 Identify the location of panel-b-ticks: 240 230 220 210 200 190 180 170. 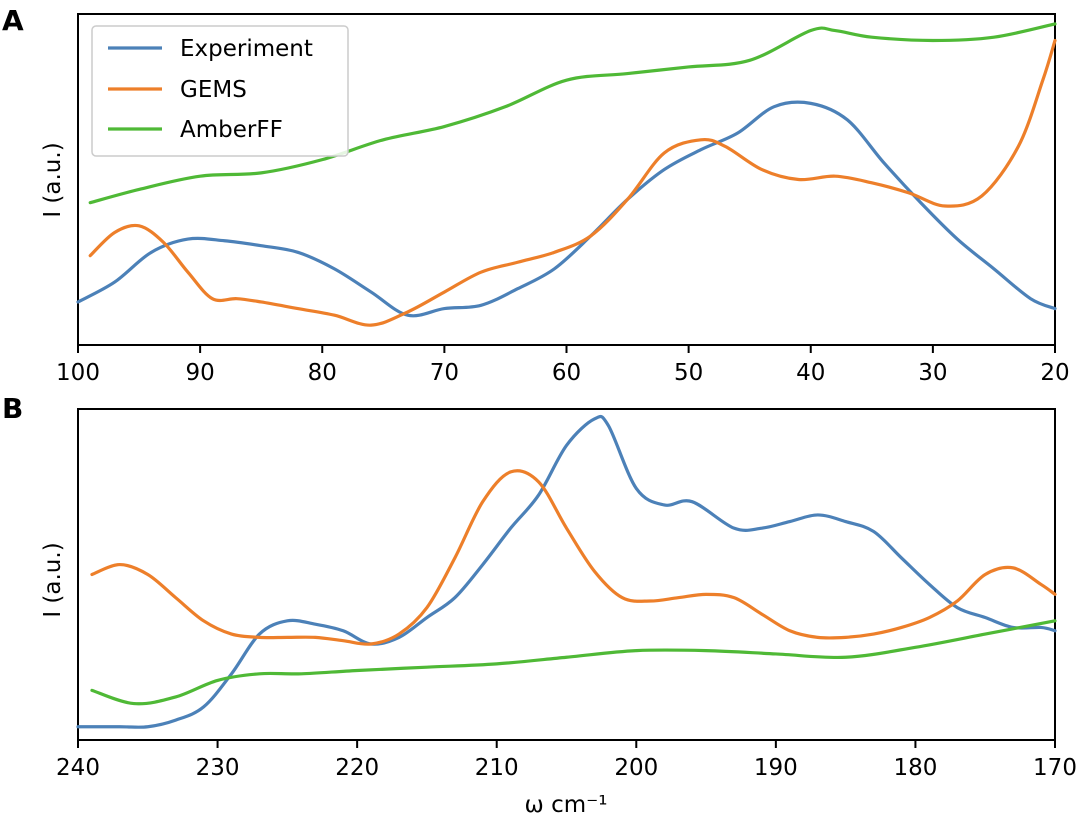
(566, 760).